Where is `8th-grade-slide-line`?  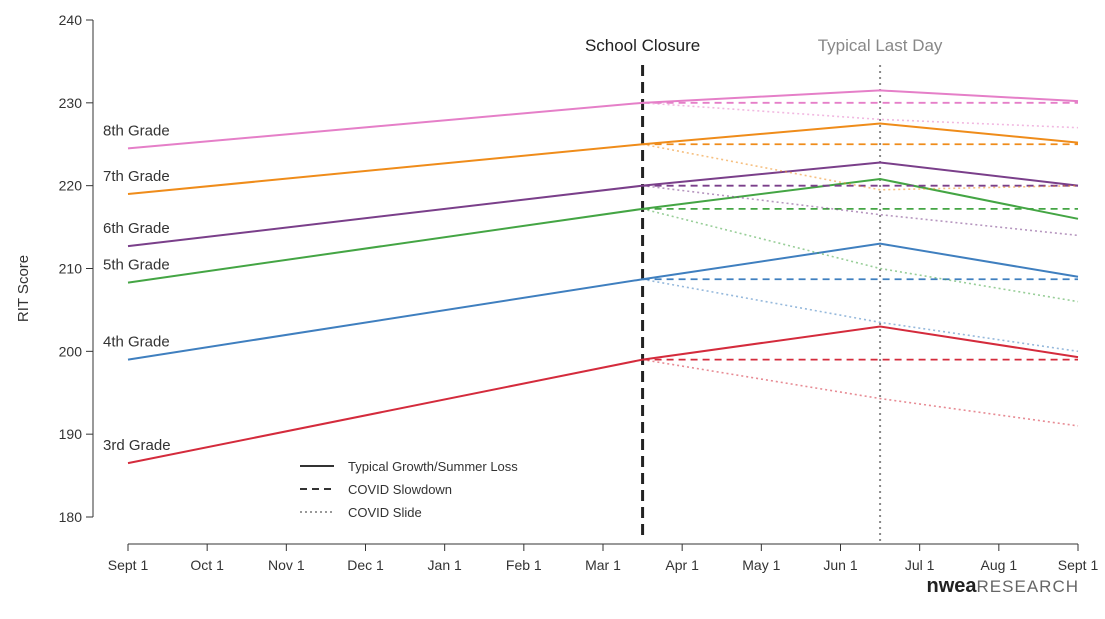
8th-grade-slide-line is located at coordinates (860, 115).